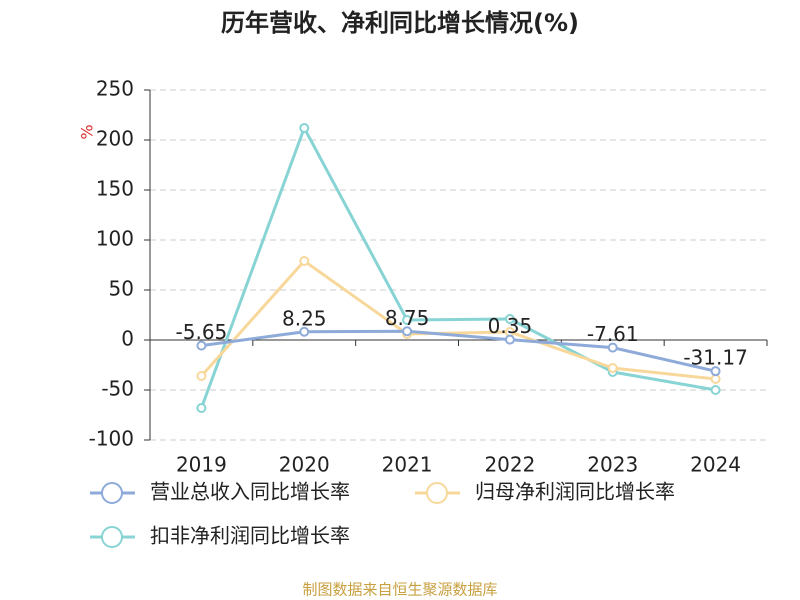  I want to click on y-tick-label: 0, so click(127, 339).